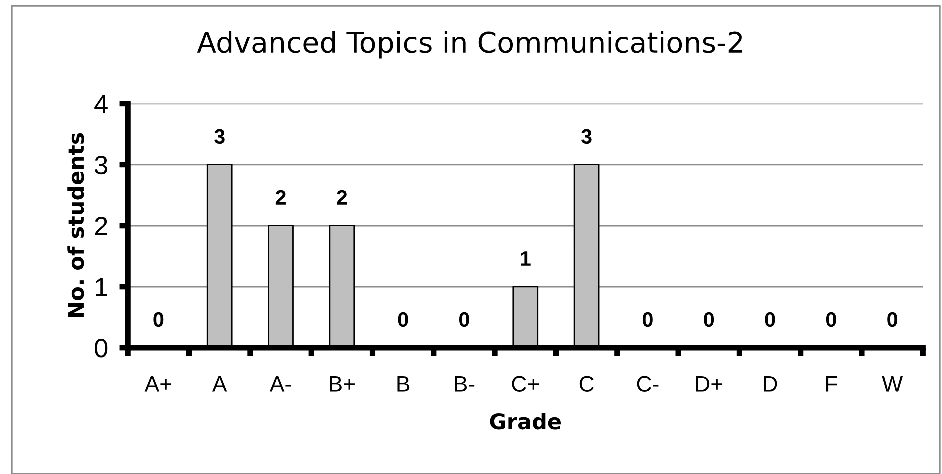  I want to click on x-tick-label: A, so click(220, 384).